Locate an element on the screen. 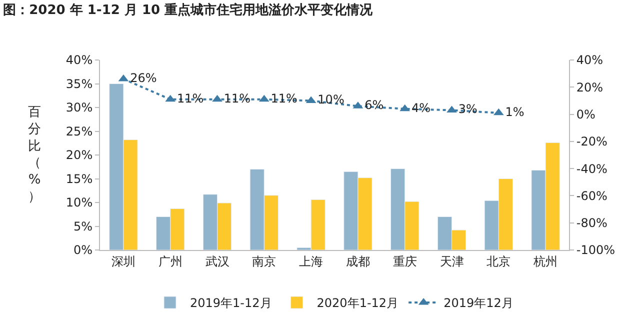 The width and height of the screenshot is (629, 329). x-tick-label: 深圳 is located at coordinates (123, 261).